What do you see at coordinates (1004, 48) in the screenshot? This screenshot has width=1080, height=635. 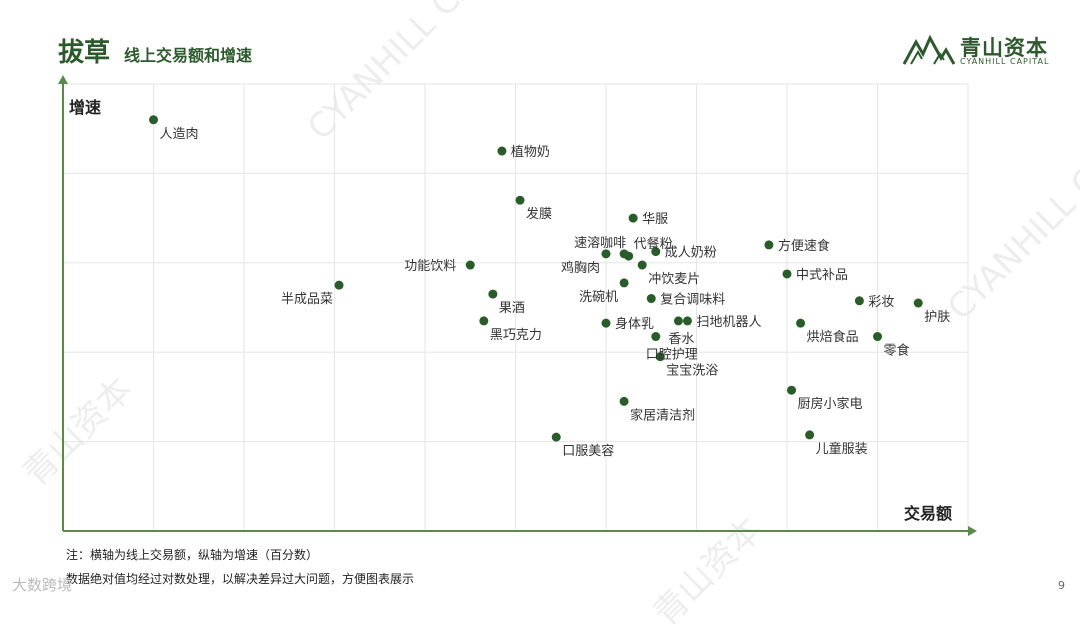 I see `logo-name-cn: 青山资本` at bounding box center [1004, 48].